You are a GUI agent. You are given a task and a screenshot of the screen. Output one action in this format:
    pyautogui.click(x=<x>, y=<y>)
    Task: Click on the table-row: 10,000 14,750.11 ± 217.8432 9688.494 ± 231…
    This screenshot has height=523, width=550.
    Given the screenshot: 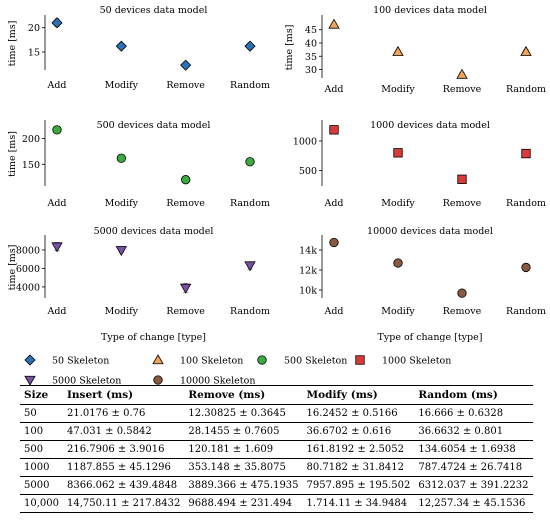 What is the action you would take?
    pyautogui.click(x=276, y=503)
    